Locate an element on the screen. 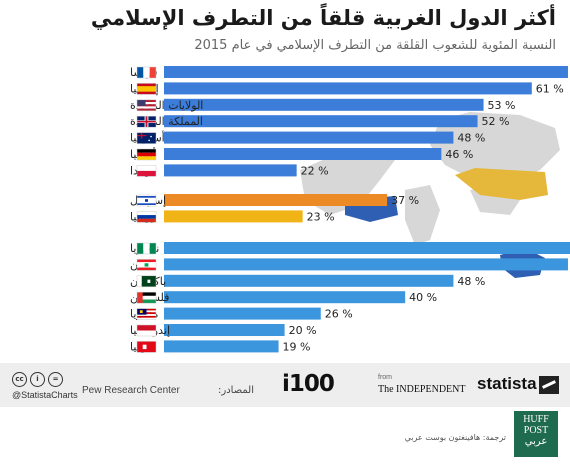 The height and width of the screenshot is (466, 570). bar-value-label: 53 % is located at coordinates (502, 105).